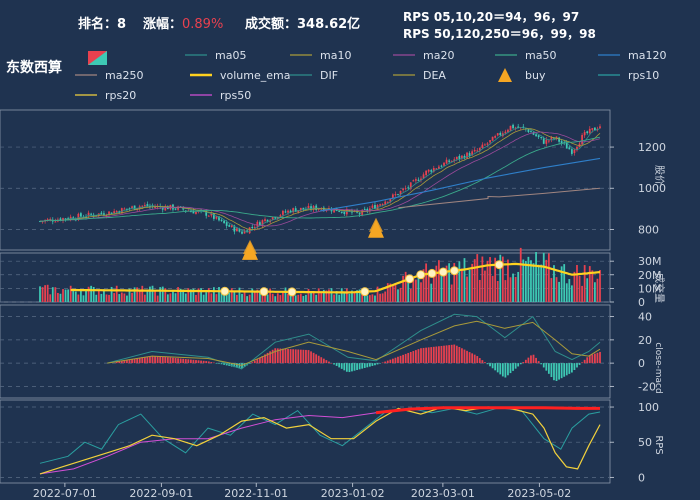 The width and height of the screenshot is (700, 500). Describe the element at coordinates (659, 175) in the screenshot. I see `price-ylabel: 股价` at that location.